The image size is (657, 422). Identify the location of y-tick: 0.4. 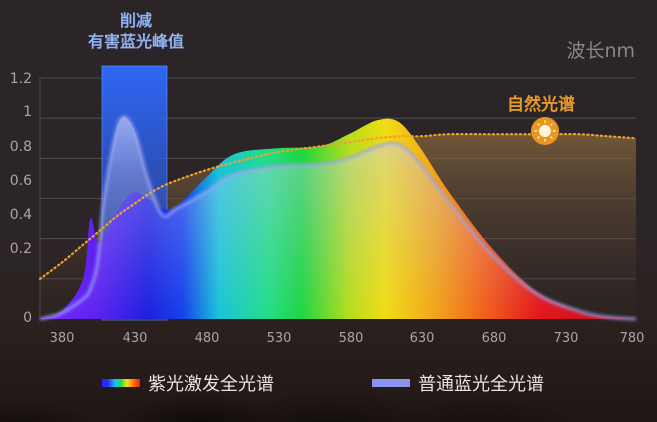
(20, 215).